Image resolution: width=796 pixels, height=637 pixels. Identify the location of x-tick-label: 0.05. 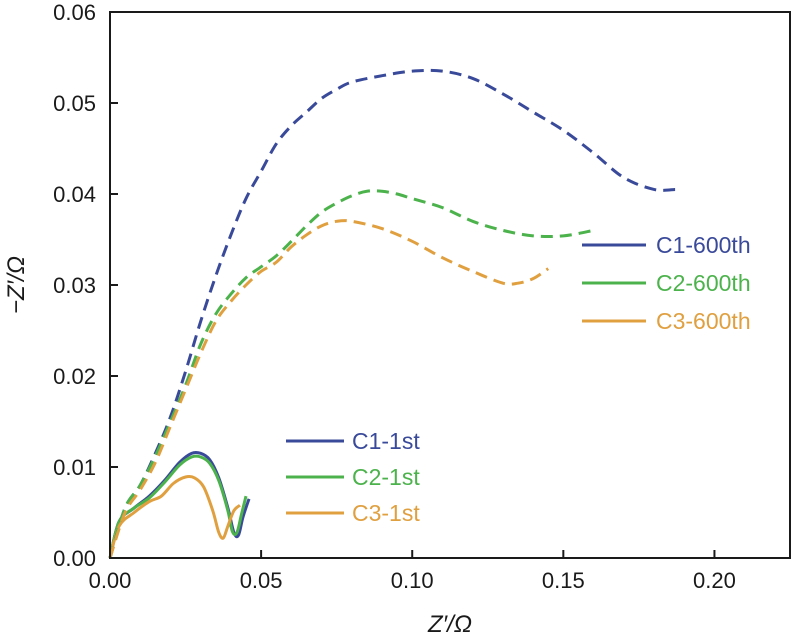
(261, 580).